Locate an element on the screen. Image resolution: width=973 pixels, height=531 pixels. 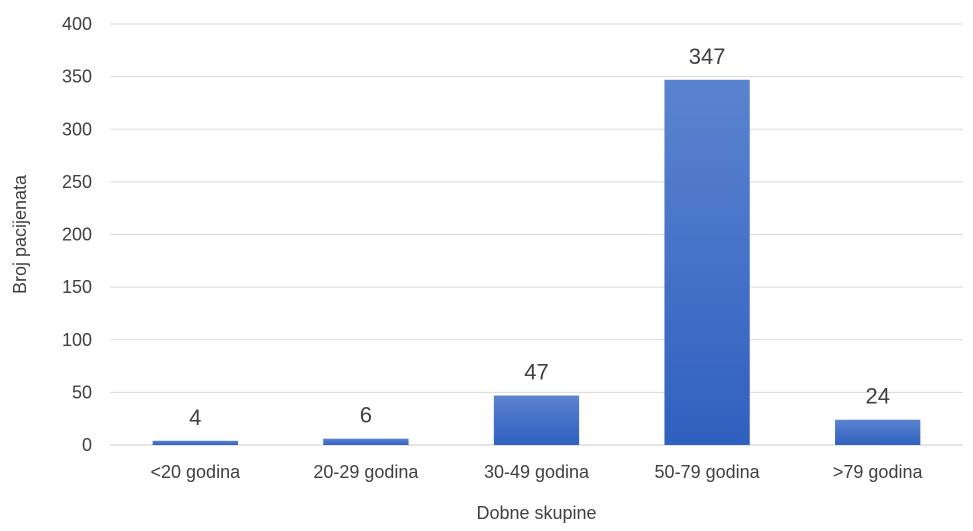
x-tick-label: 50-79 godina is located at coordinates (708, 472).